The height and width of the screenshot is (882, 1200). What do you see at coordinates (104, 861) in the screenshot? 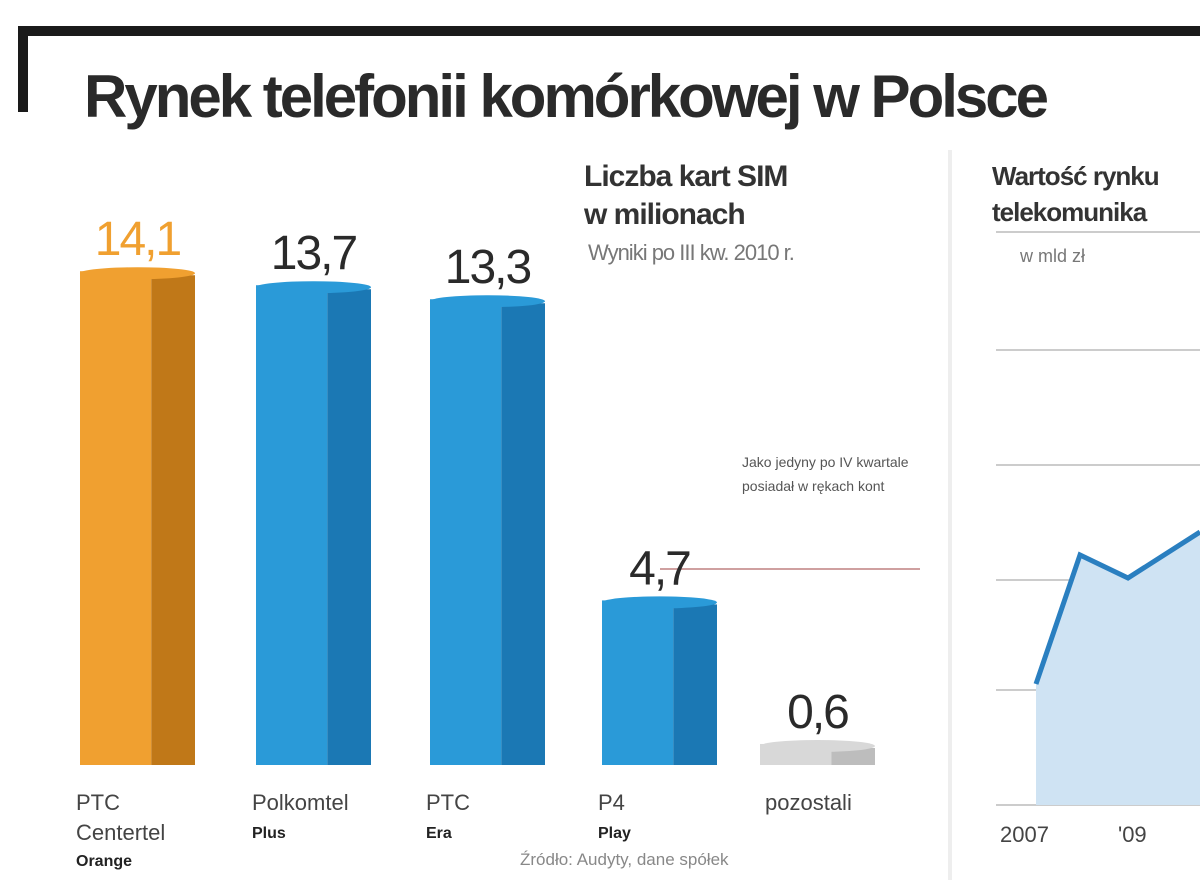
I see `brand-label-0: Orange` at bounding box center [104, 861].